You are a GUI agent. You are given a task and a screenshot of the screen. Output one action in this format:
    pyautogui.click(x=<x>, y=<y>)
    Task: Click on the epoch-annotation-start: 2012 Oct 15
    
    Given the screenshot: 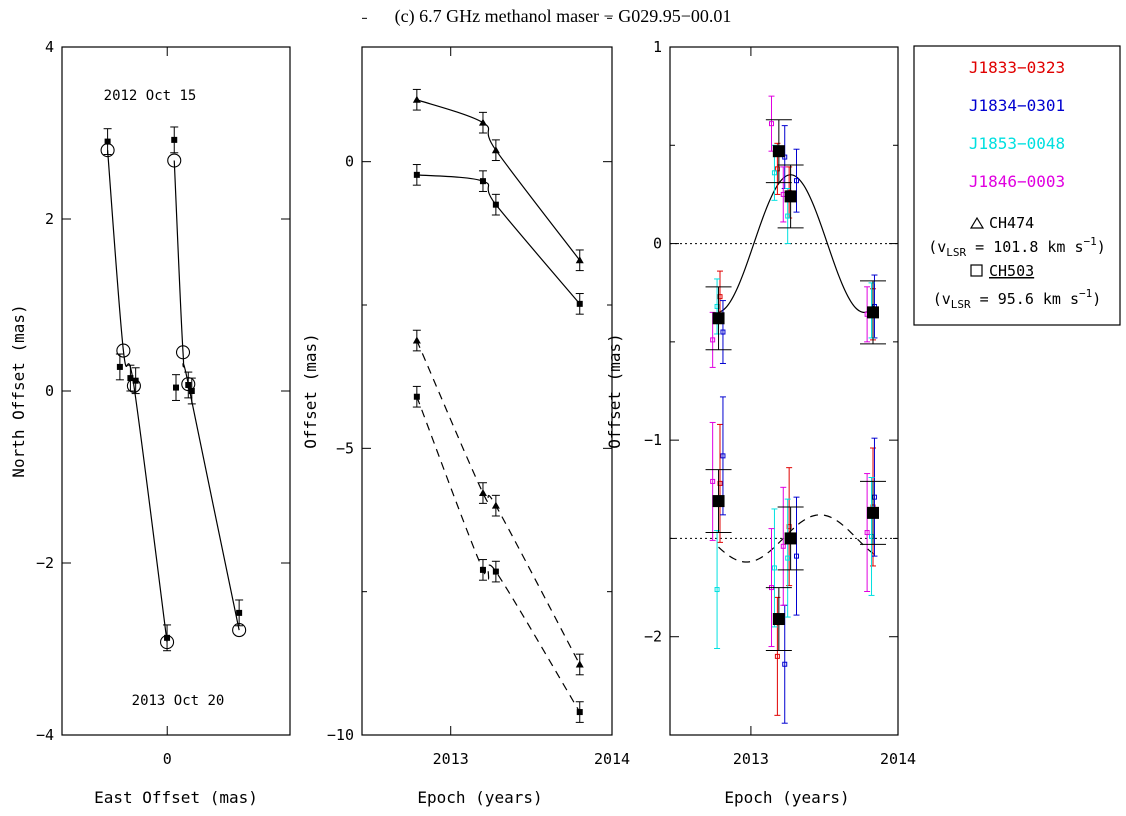 What is the action you would take?
    pyautogui.click(x=150, y=96)
    